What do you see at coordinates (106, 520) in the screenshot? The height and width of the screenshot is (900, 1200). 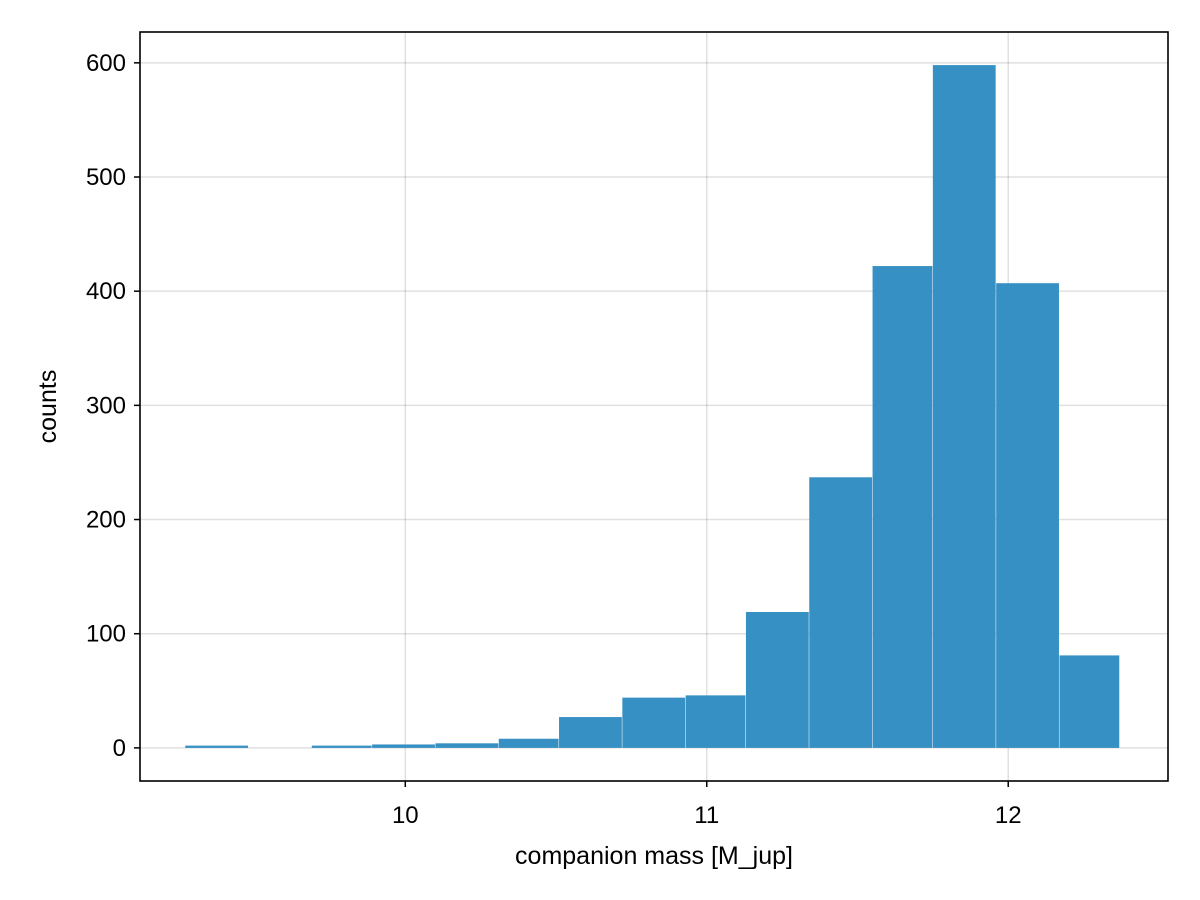 I see `y-tick-label: 200` at bounding box center [106, 520].